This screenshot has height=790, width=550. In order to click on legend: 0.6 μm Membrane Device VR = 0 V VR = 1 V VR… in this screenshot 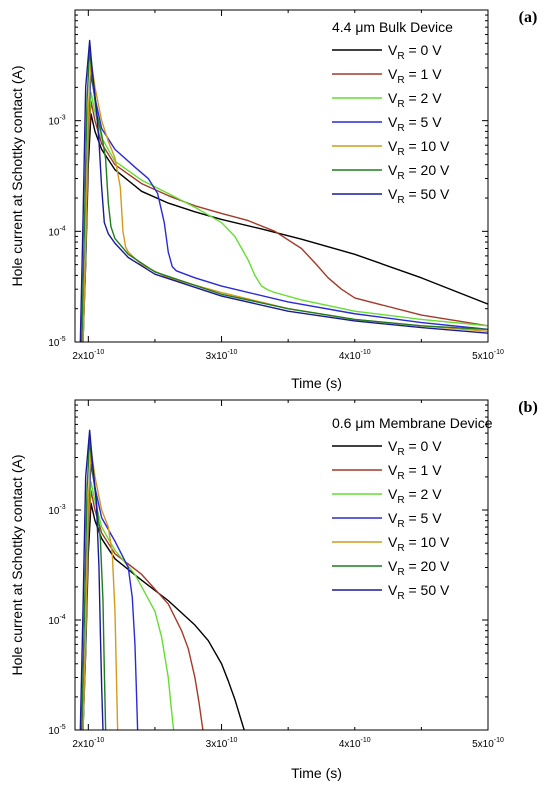, I will do `click(412, 508)`.